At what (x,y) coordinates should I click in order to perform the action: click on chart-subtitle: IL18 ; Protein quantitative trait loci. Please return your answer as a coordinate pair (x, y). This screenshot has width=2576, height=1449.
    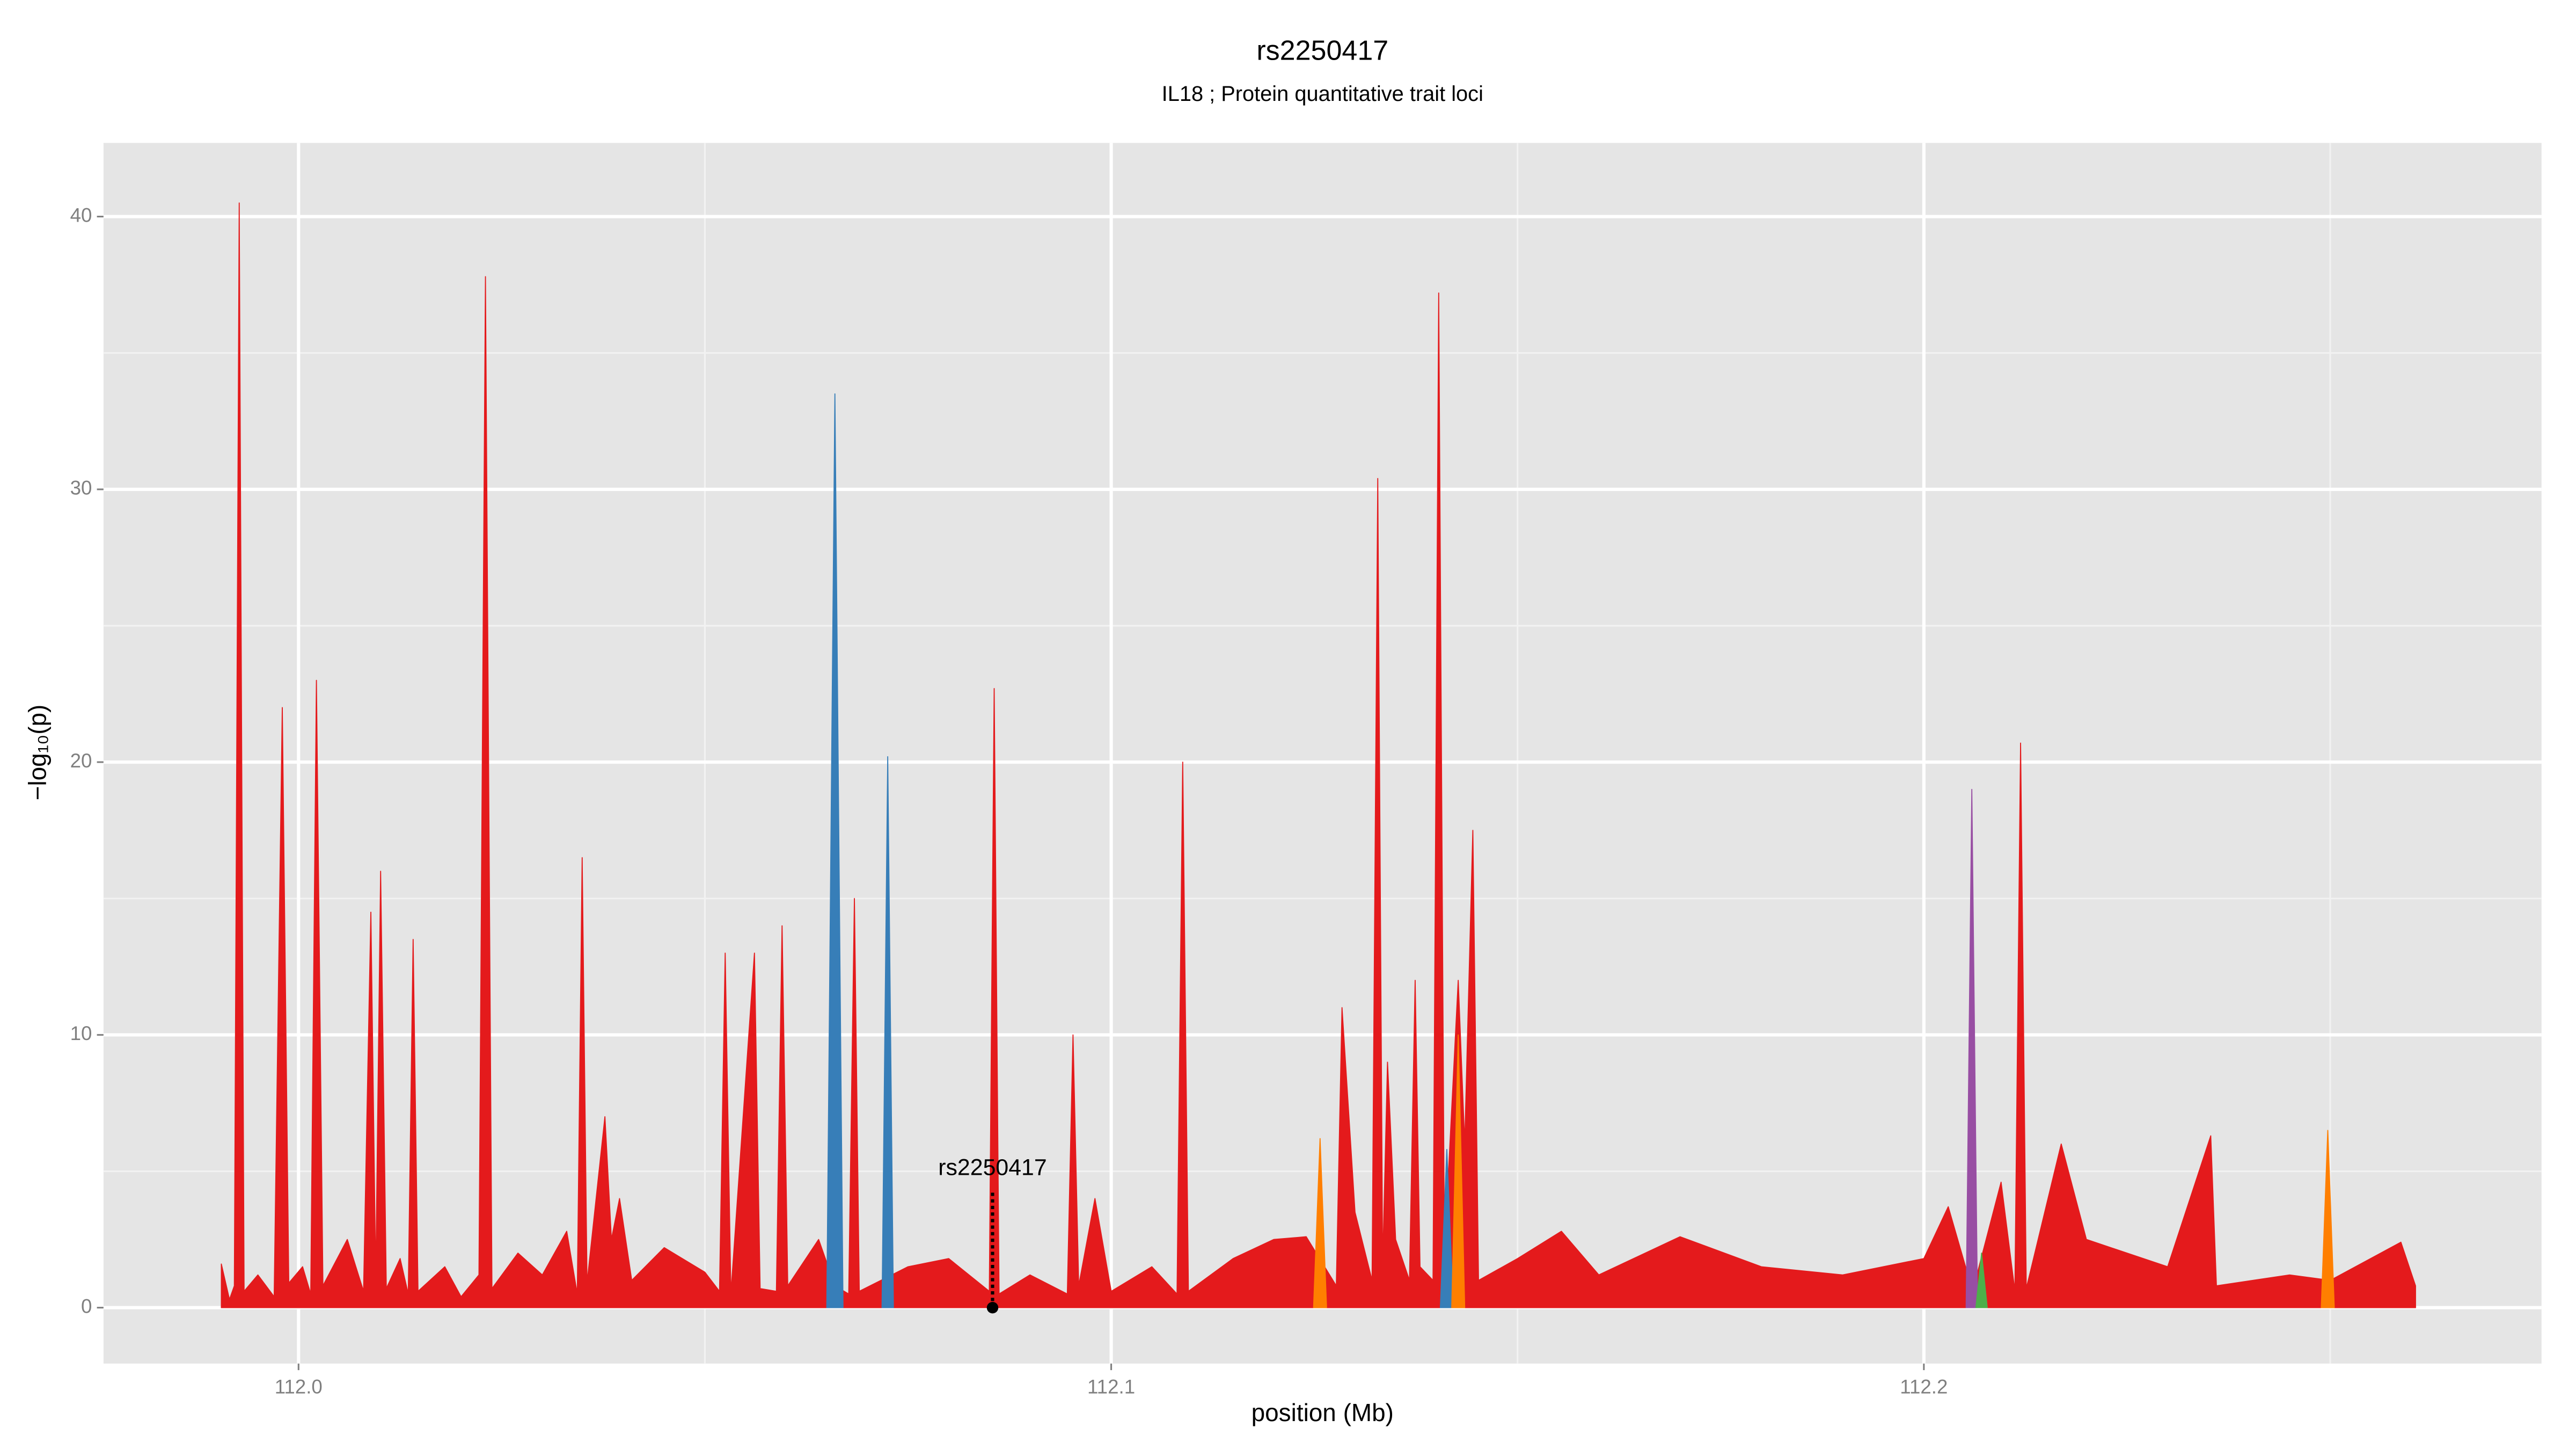
    Looking at the image, I should click on (1322, 94).